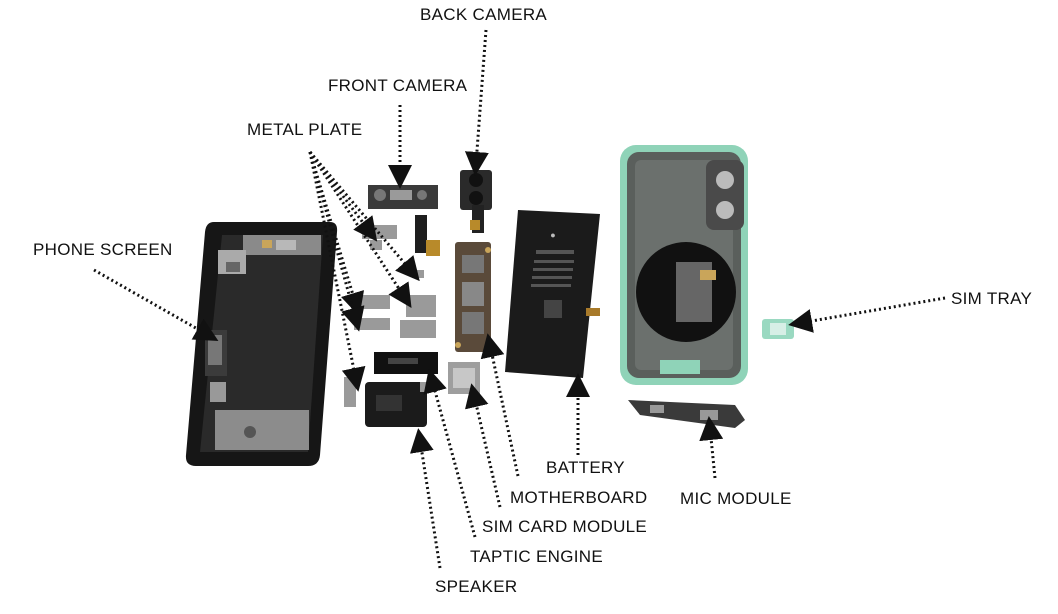 Image resolution: width=1058 pixels, height=614 pixels. Describe the element at coordinates (476, 201) in the screenshot. I see `back-camera-part` at that location.